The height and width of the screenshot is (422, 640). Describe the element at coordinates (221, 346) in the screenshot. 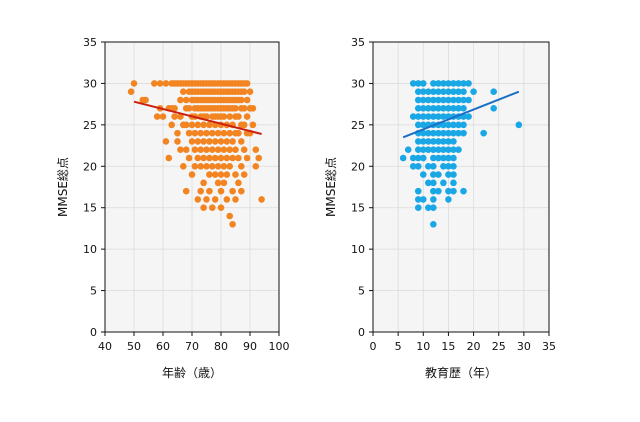

I see `x-tick-label: 80` at that location.